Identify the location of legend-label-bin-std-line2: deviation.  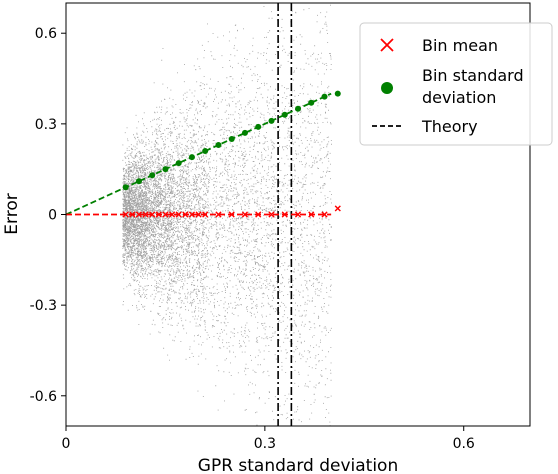
(459, 97).